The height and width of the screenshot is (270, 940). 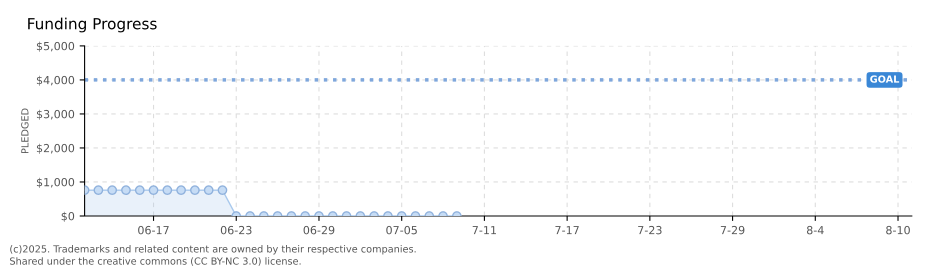 What do you see at coordinates (815, 230) in the screenshot?
I see `x-tick-label: 8-4` at bounding box center [815, 230].